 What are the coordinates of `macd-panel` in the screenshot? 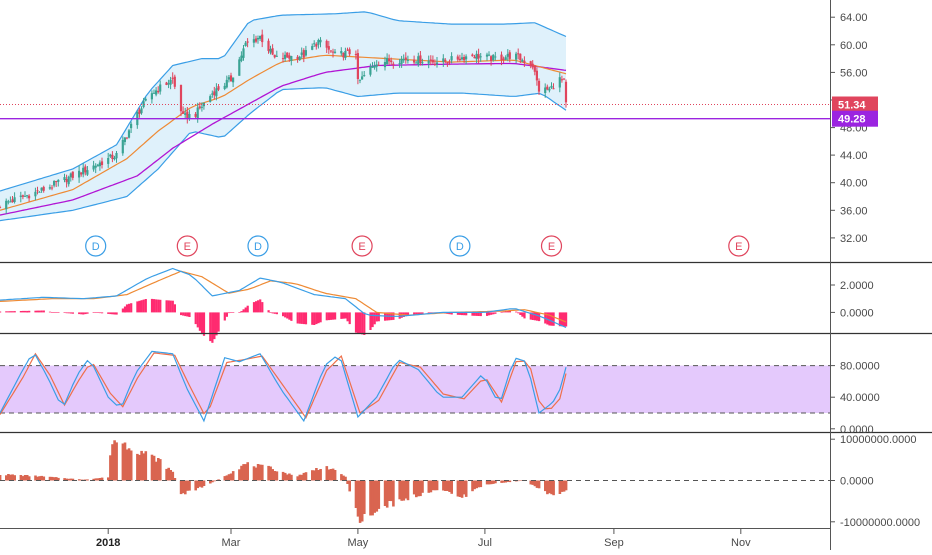 It's located at (284, 305).